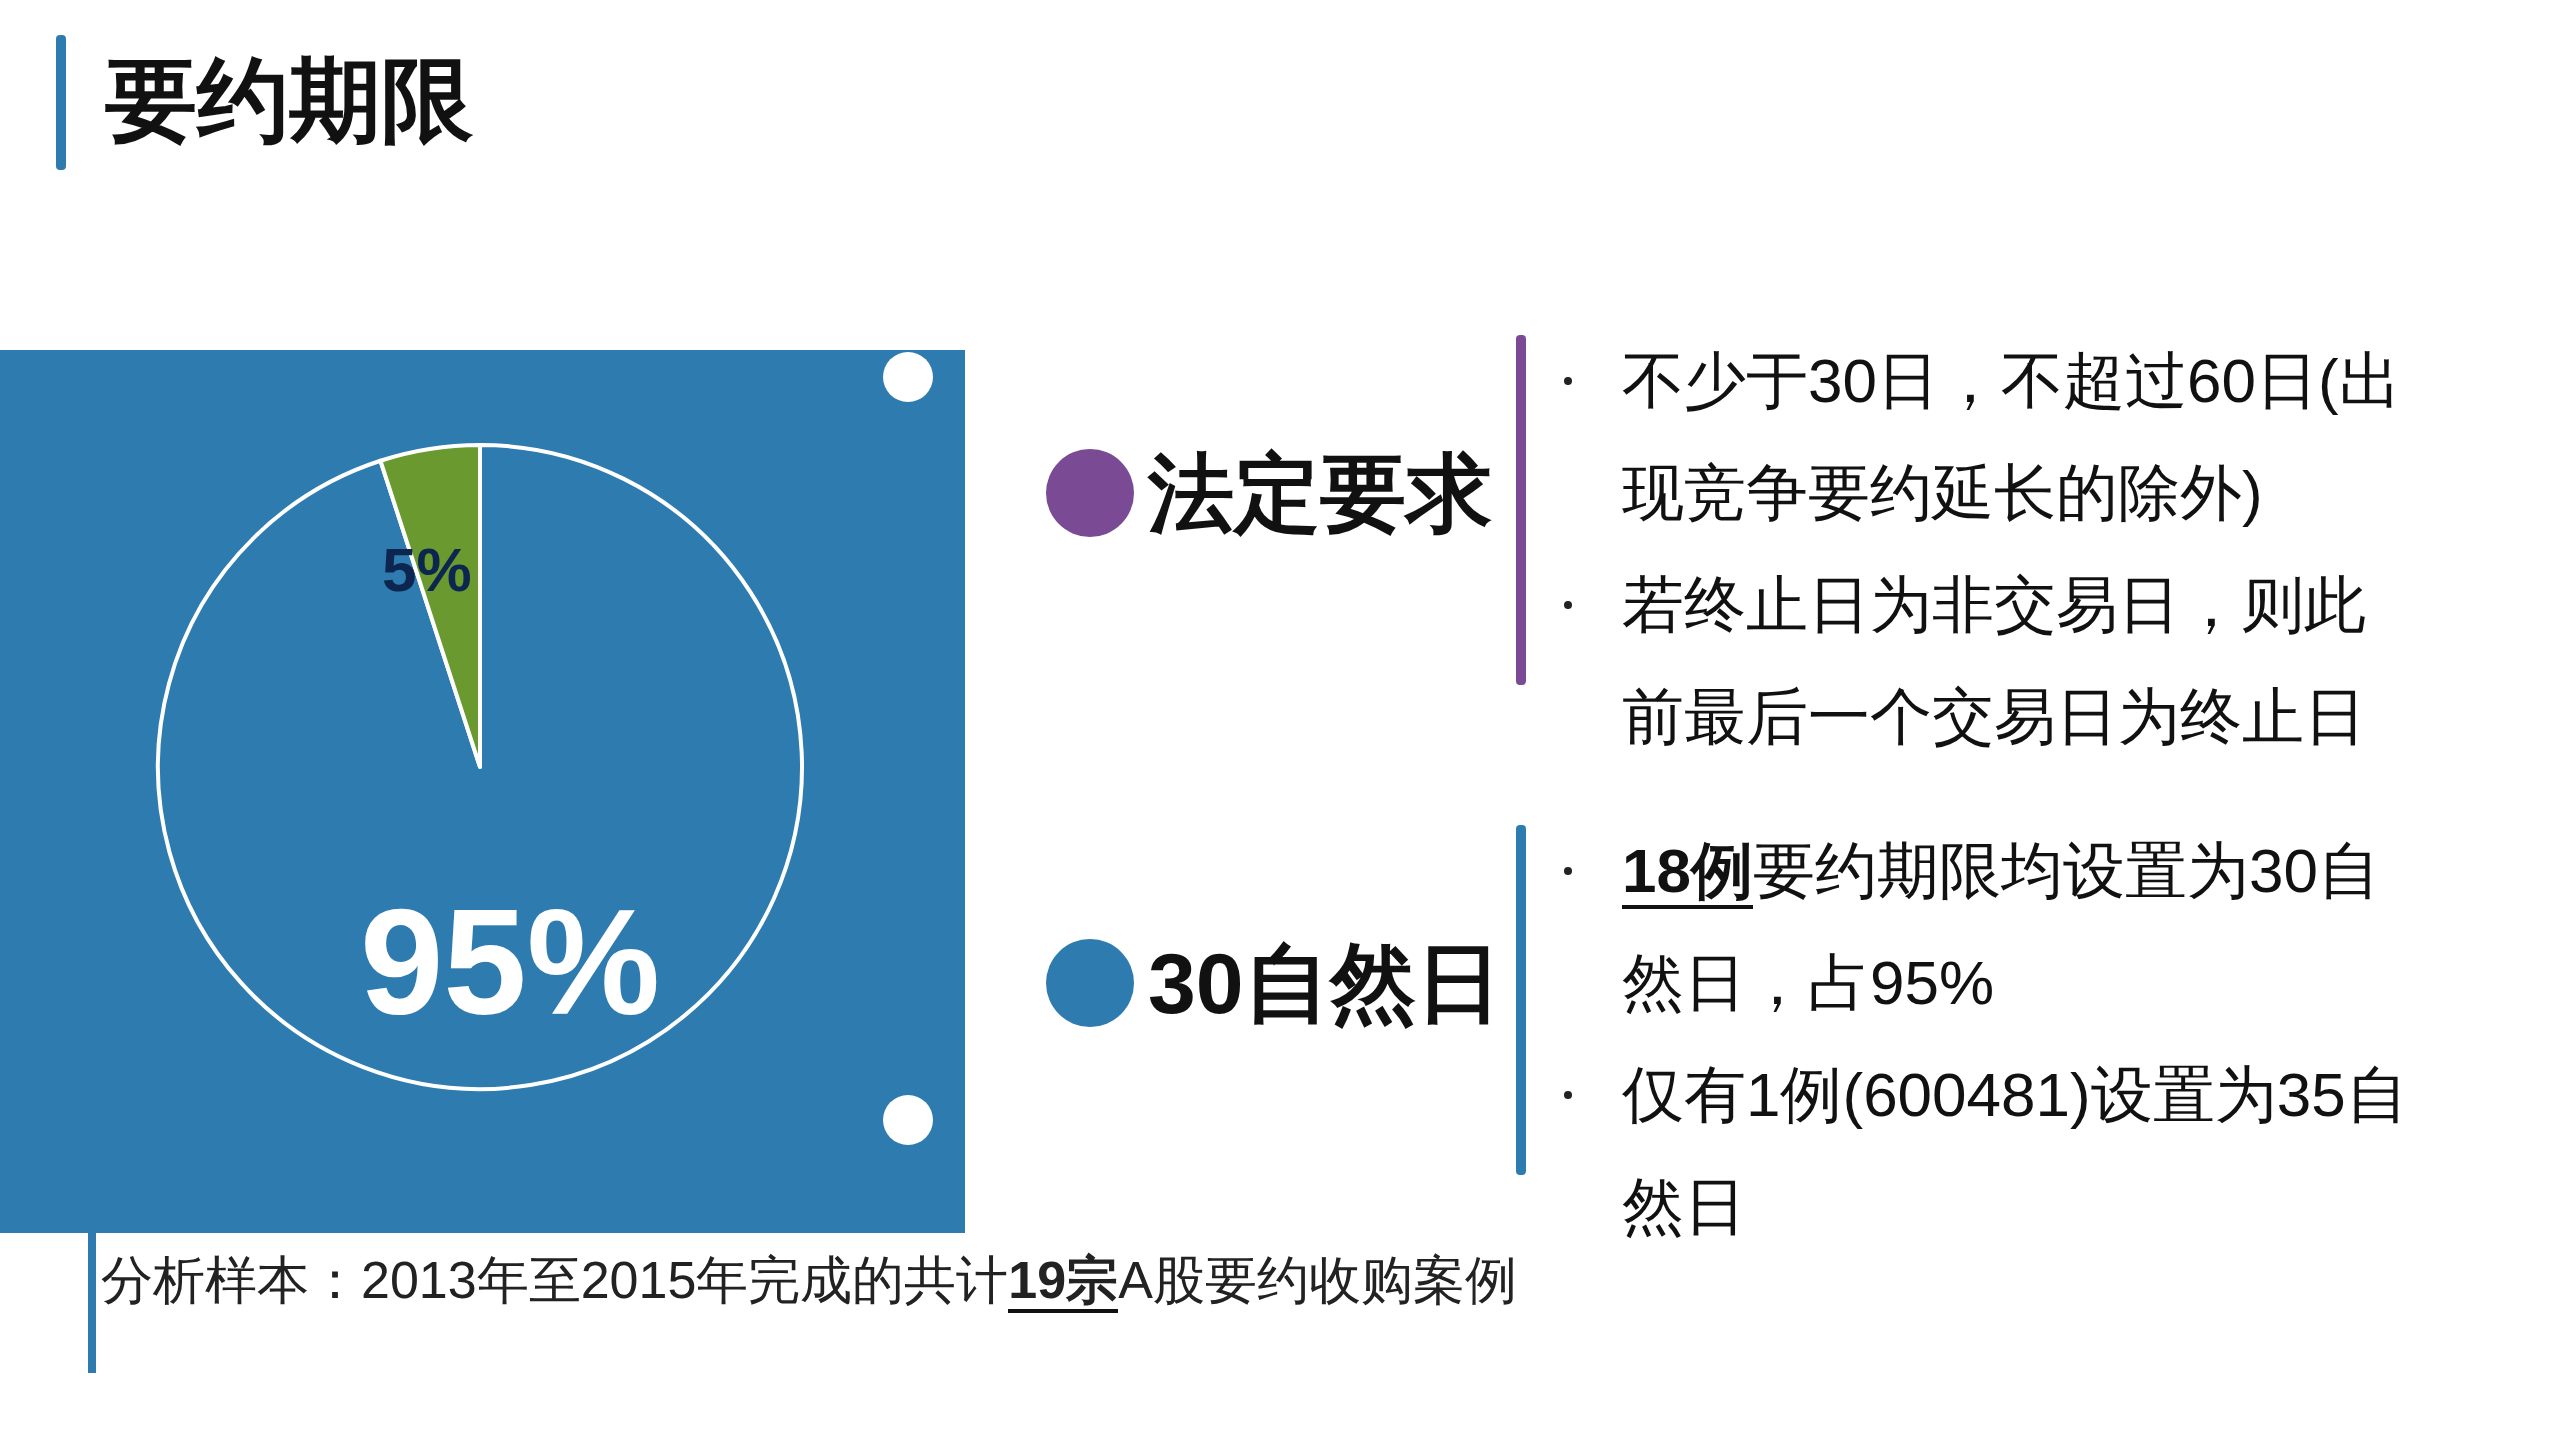  Describe the element at coordinates (1320, 493) in the screenshot. I see `text: 法定要求` at that location.